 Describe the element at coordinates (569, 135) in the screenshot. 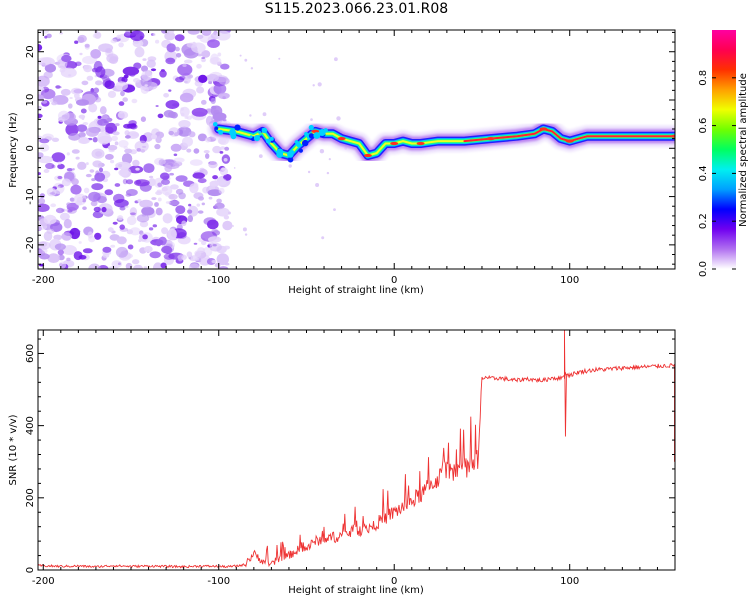

I see `ridge-peak` at that location.